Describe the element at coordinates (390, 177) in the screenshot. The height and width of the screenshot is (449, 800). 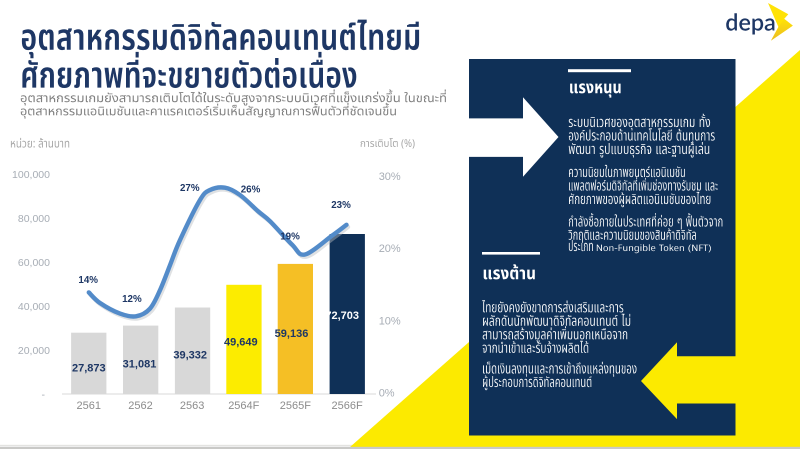
I see `svg-text: 30%` at that location.